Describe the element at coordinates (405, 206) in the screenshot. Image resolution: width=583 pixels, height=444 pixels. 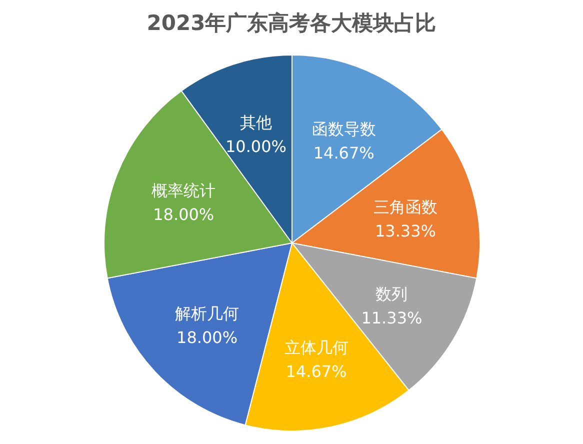
I see `slice-label: 三角函数` at that location.